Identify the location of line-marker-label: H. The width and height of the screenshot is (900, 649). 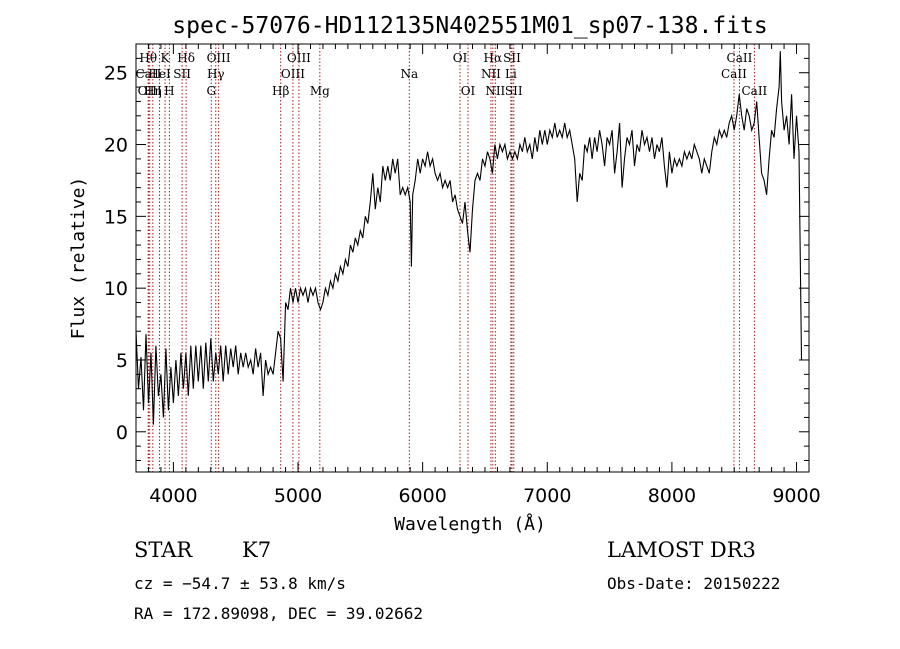
(169, 91).